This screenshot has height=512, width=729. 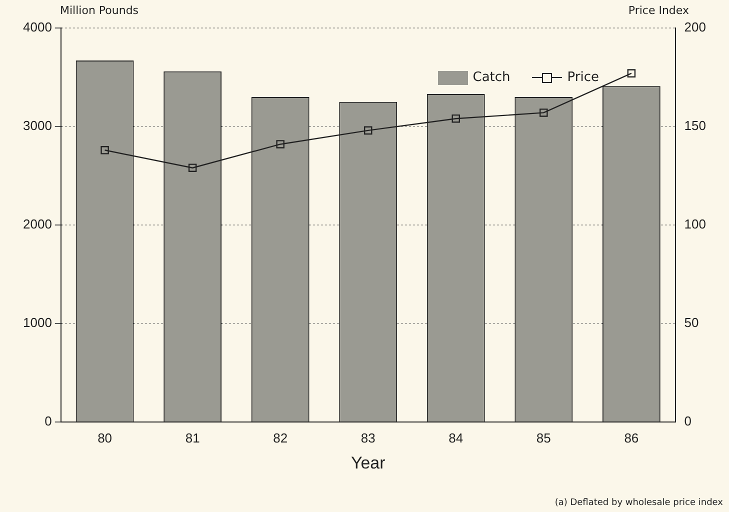 I want to click on y-tick-label: 2000, so click(x=37, y=224).